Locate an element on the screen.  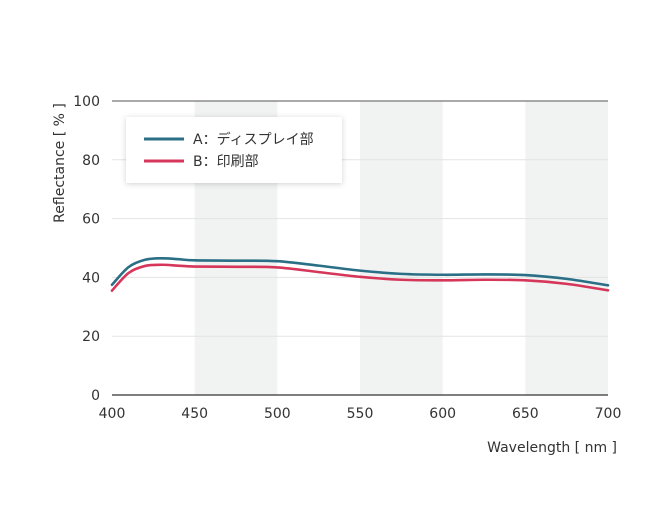
y-tick-label: 80 is located at coordinates (91, 161).